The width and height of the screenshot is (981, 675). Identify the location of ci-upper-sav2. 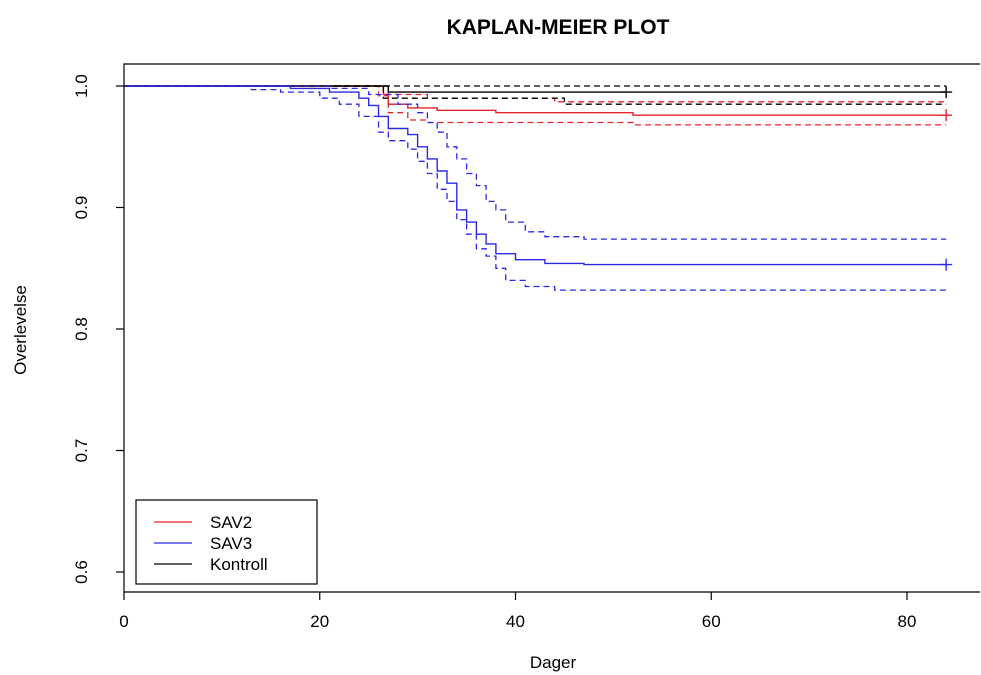
(535, 94).